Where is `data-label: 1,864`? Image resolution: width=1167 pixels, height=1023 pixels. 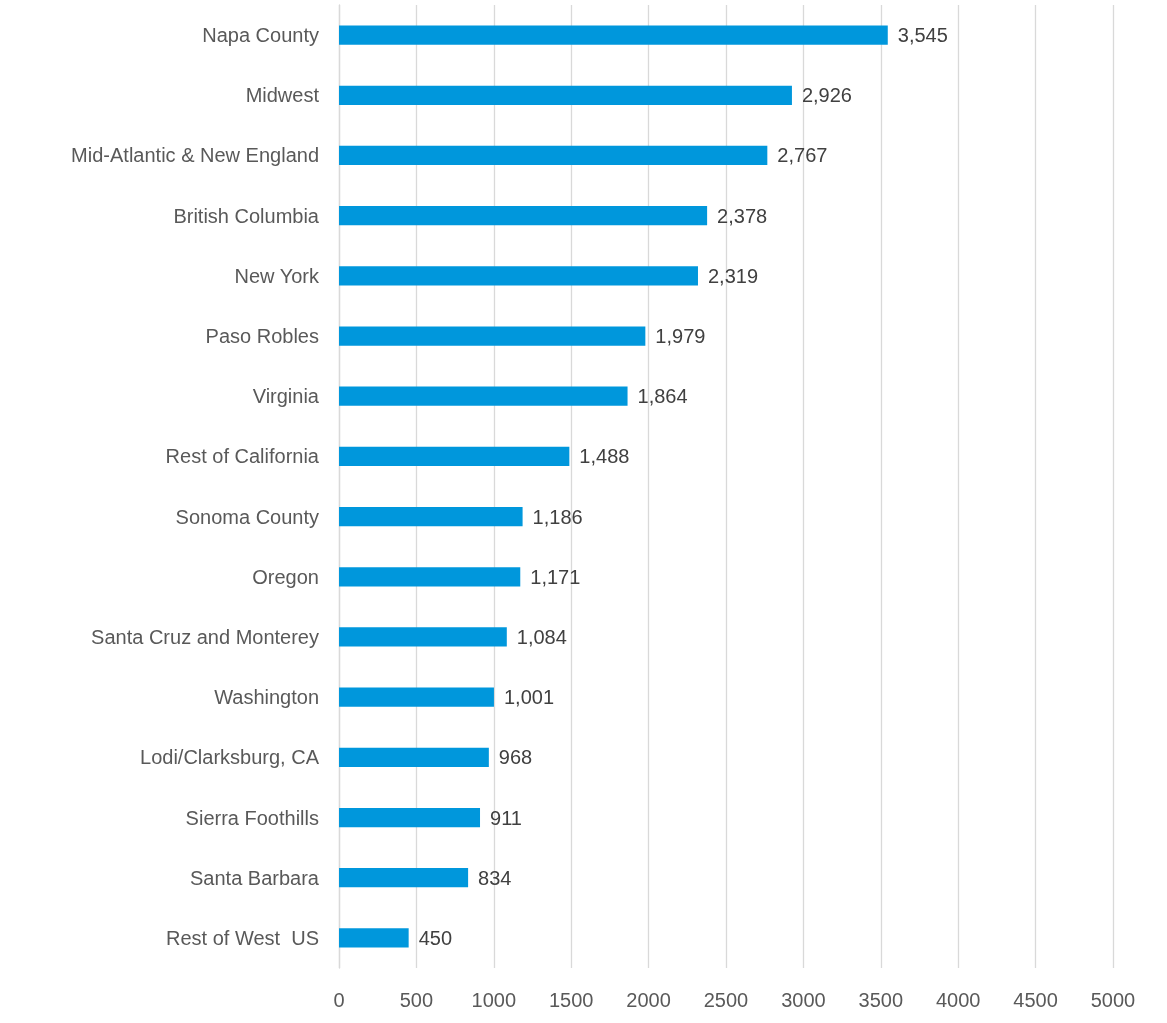
data-label: 1,864 is located at coordinates (662, 396).